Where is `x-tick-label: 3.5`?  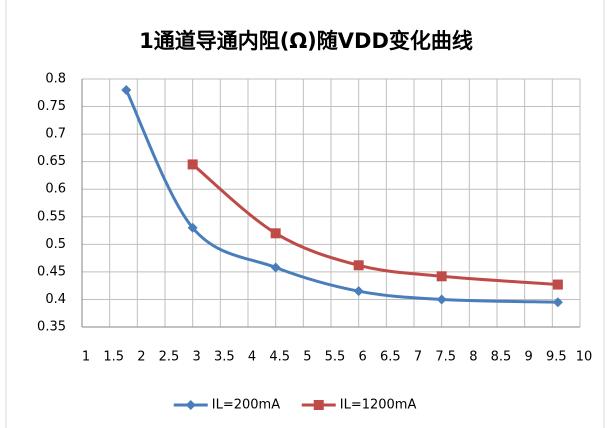
x-tick-label: 3.5 is located at coordinates (224, 357).